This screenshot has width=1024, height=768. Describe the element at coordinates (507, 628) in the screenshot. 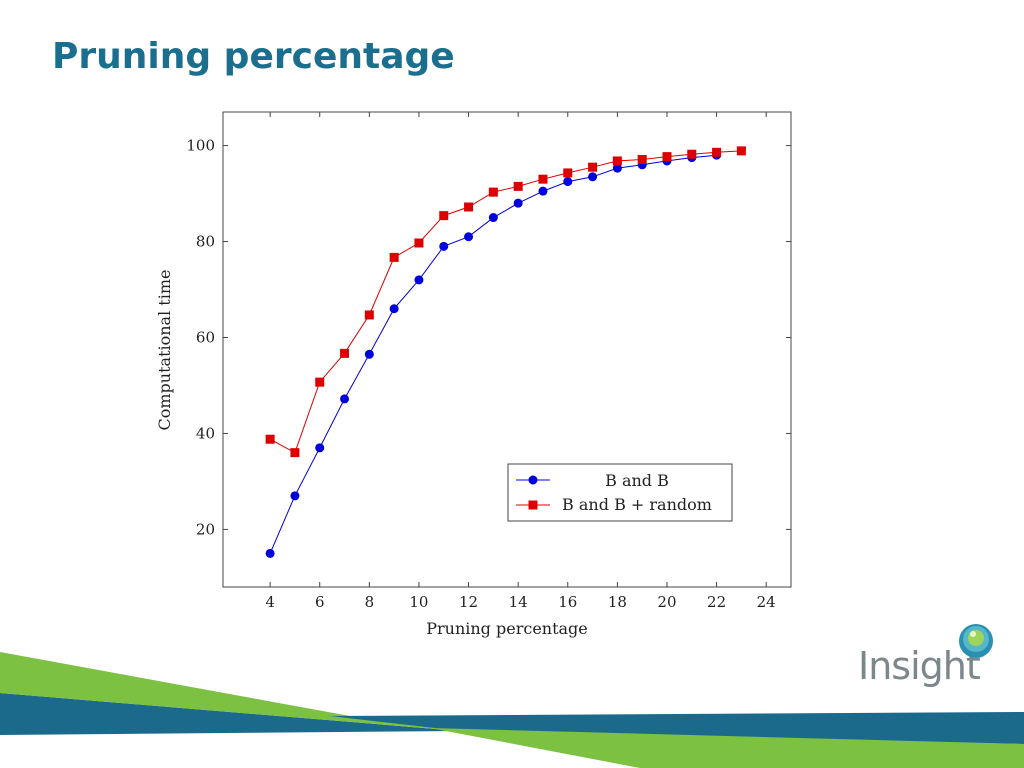

I see `x-axis-label: Pruning percentage` at that location.